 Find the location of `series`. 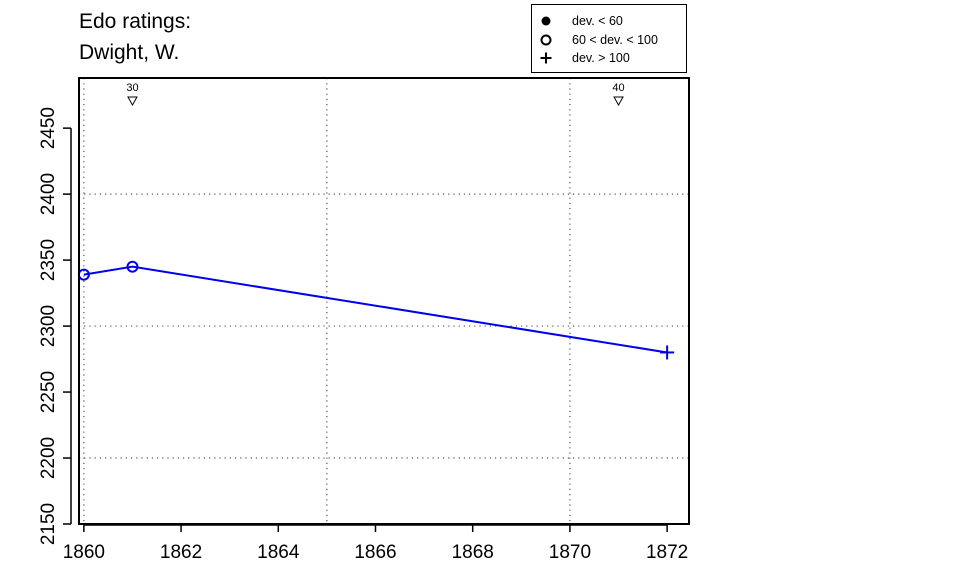

series is located at coordinates (376, 310).